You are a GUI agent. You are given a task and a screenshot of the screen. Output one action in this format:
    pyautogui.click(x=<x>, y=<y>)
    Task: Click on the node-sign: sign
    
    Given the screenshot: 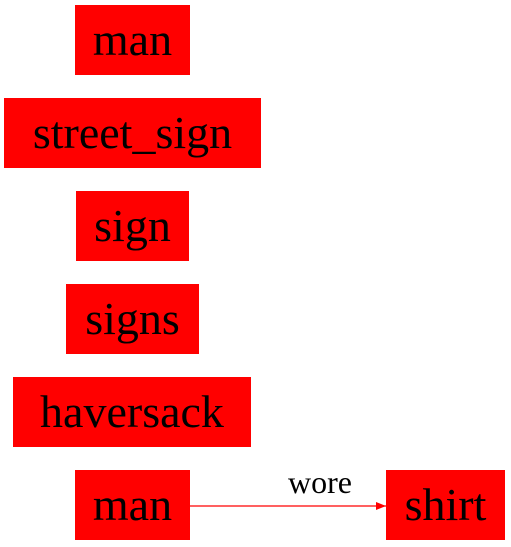 What is the action you would take?
    pyautogui.click(x=132, y=226)
    